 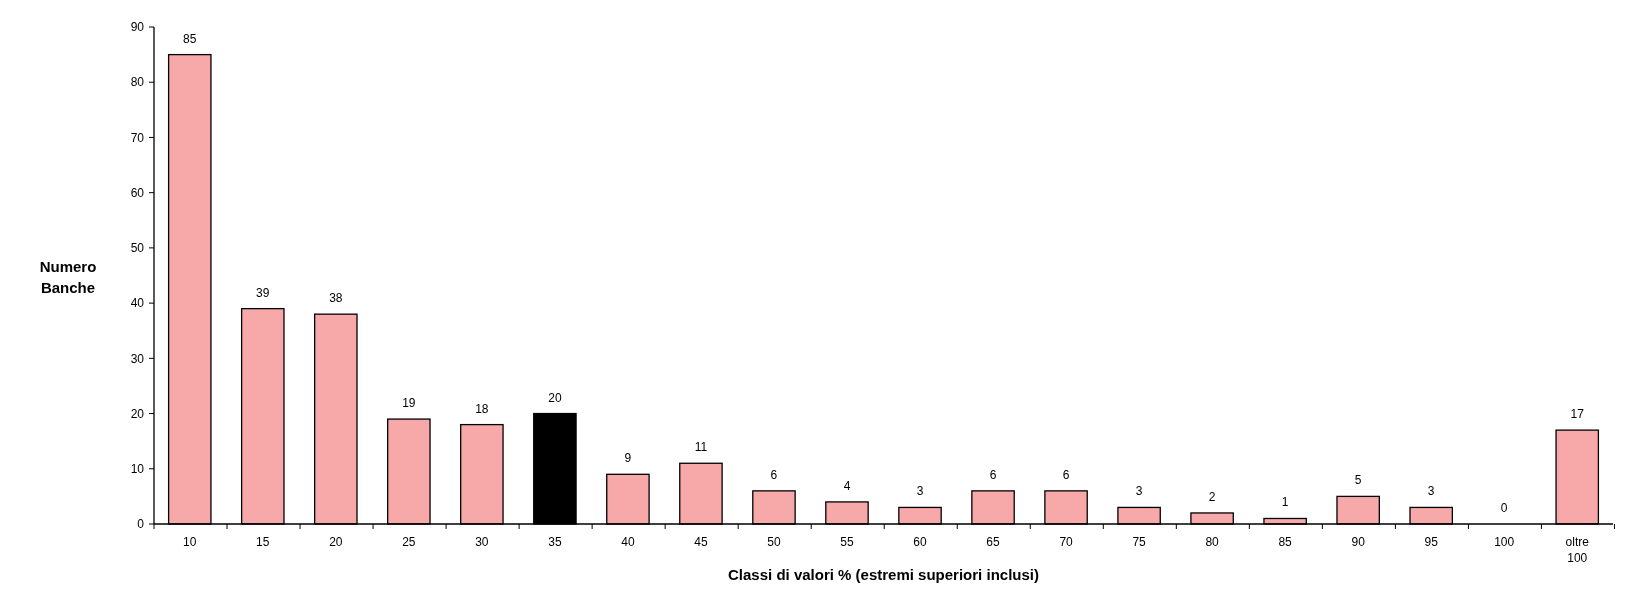 I want to click on x-tick-label: 10, so click(x=190, y=542).